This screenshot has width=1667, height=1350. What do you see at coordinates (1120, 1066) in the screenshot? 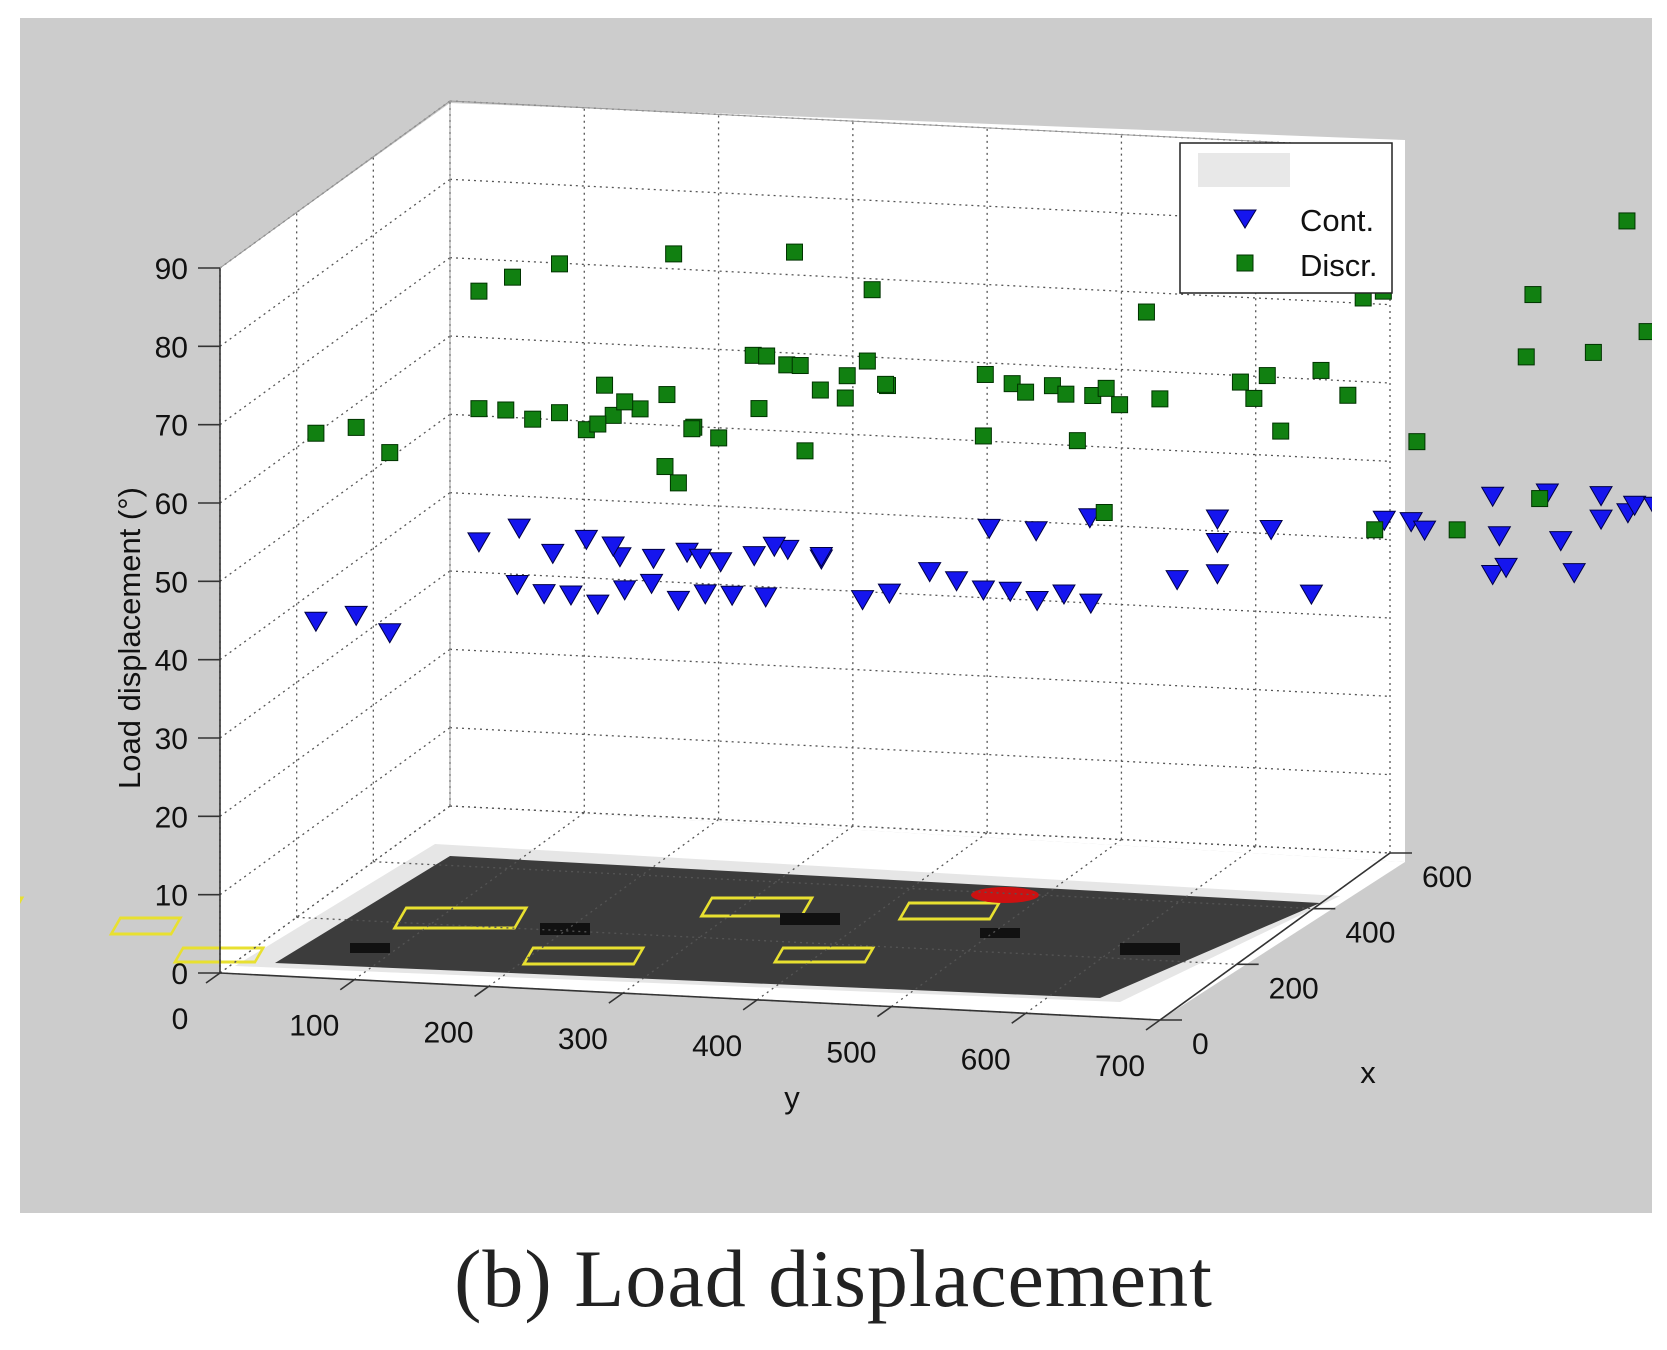
I see `y-tick-label: 700` at bounding box center [1120, 1066].